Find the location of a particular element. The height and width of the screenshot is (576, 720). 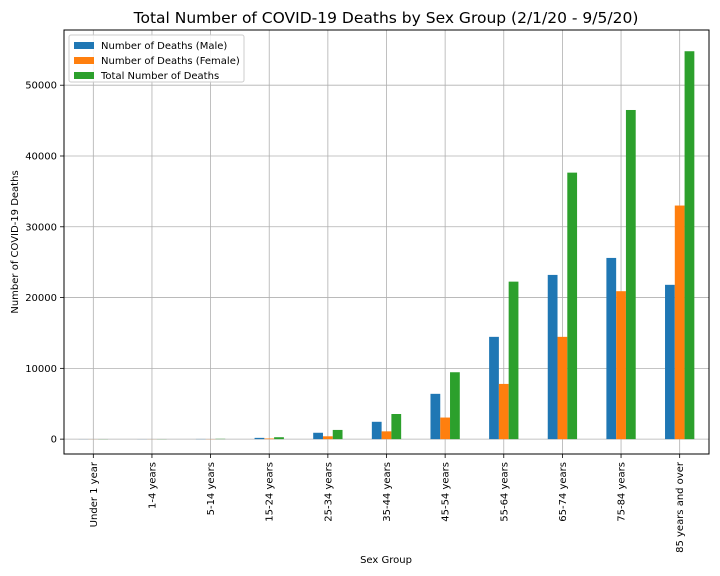

x-tick-label: 85 years and over is located at coordinates (680, 507).